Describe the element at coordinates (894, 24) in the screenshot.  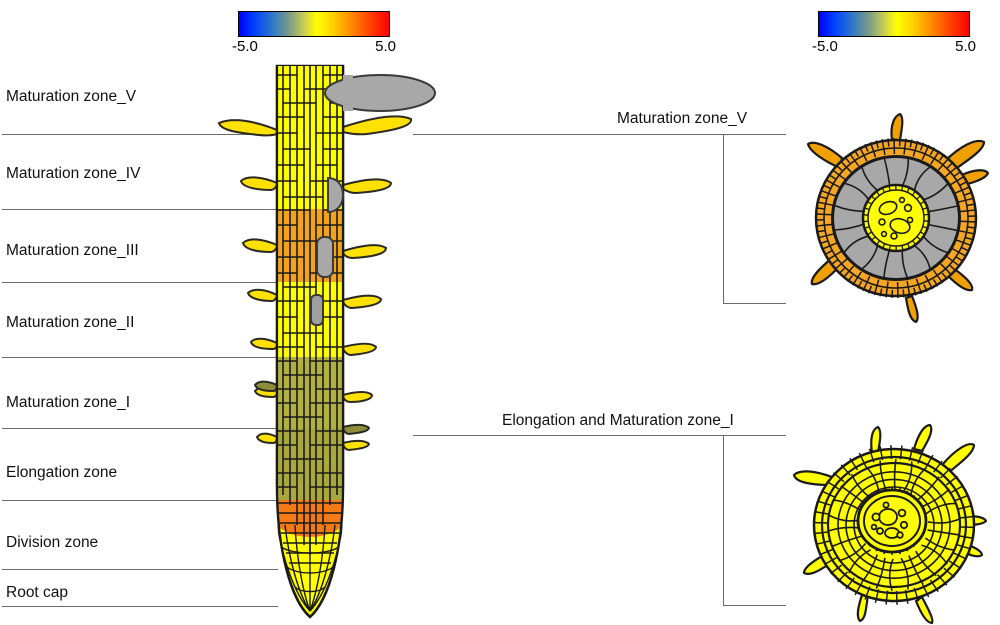
I see `colorbar-right-gradient` at that location.